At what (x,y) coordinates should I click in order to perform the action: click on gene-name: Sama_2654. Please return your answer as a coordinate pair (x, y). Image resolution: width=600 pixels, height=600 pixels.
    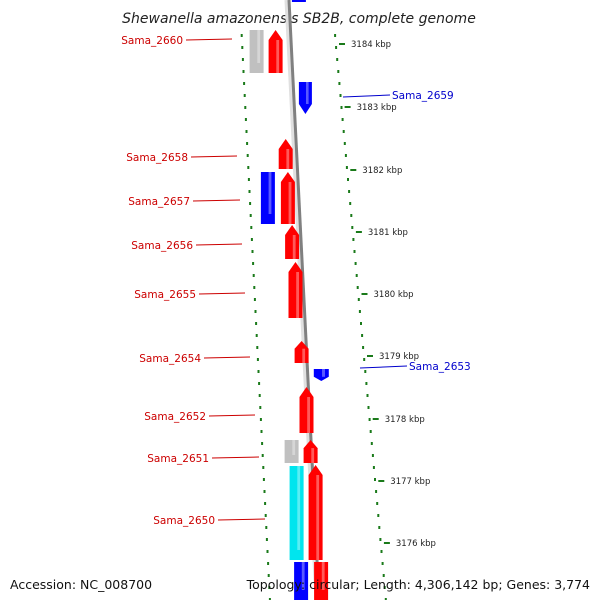
    Looking at the image, I should click on (170, 359).